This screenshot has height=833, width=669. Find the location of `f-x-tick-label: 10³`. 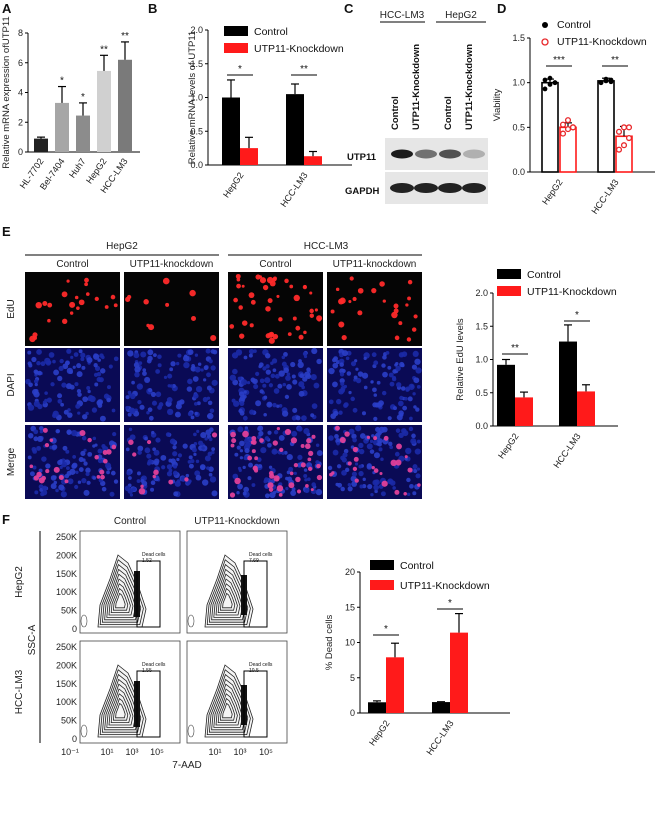

f-x-tick-label: 10³ is located at coordinates (131, 752).